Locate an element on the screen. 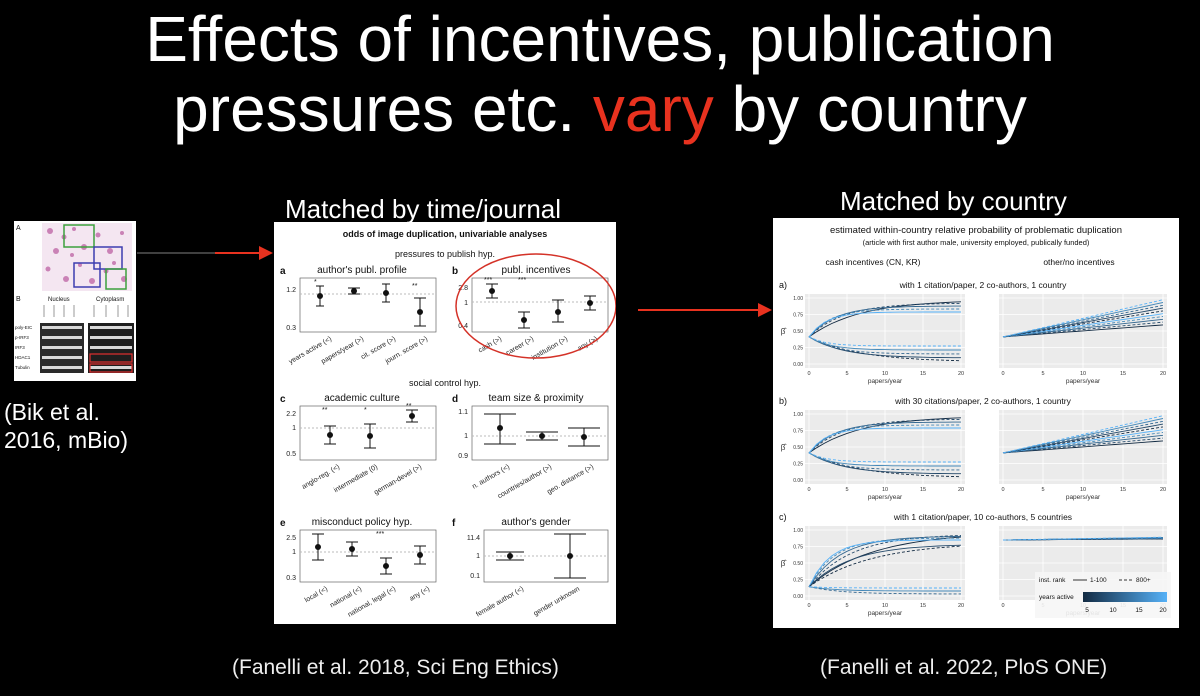 This screenshot has width=1200, height=696. bik-citation: (Bik et al. 2016, mBio) is located at coordinates (66, 426).